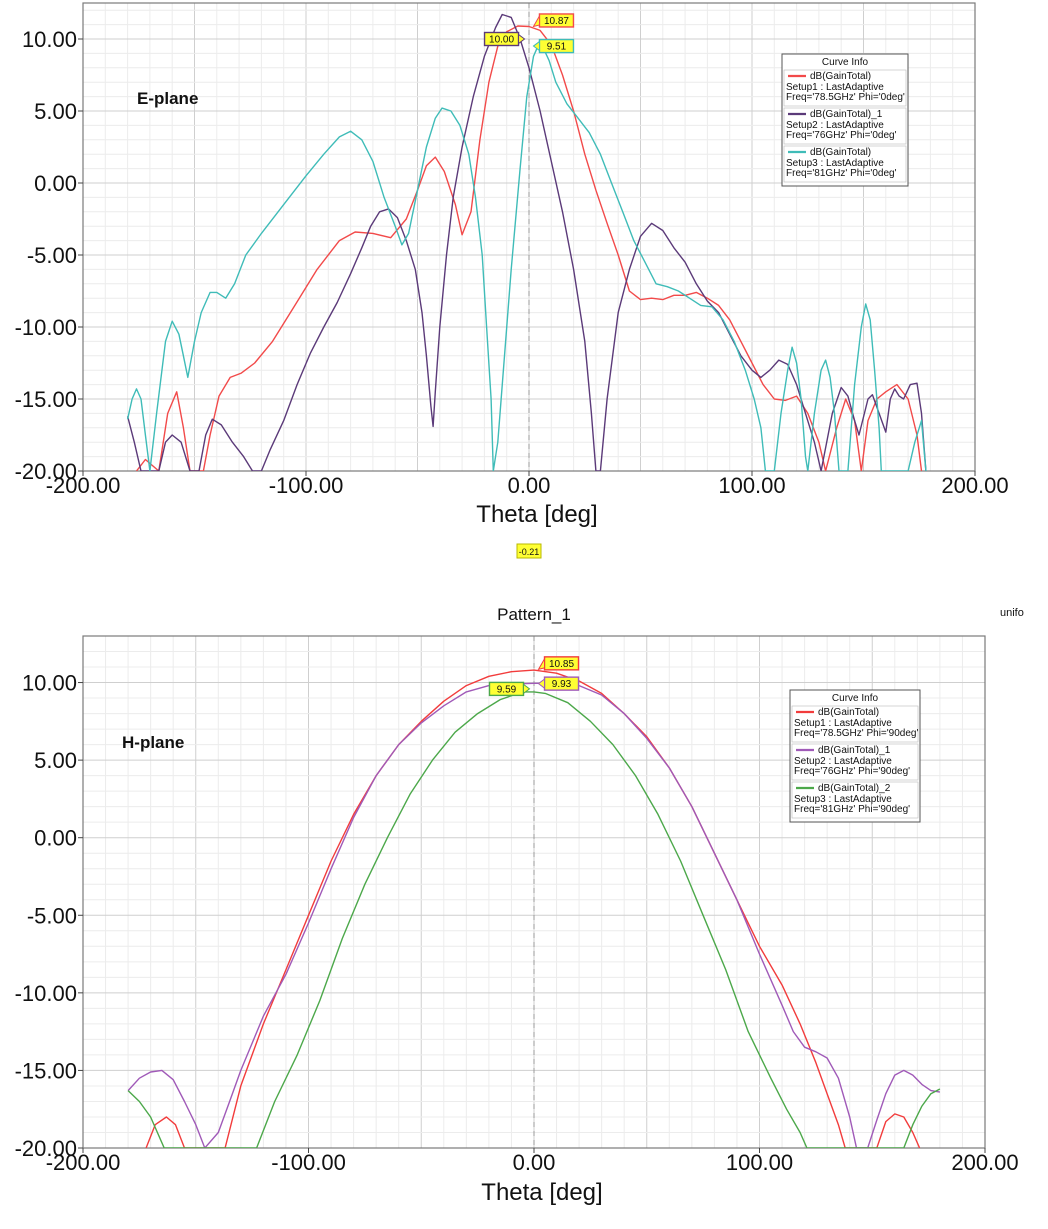 The height and width of the screenshot is (1229, 1048). I want to click on cursor-value: -0.21, so click(529, 552).